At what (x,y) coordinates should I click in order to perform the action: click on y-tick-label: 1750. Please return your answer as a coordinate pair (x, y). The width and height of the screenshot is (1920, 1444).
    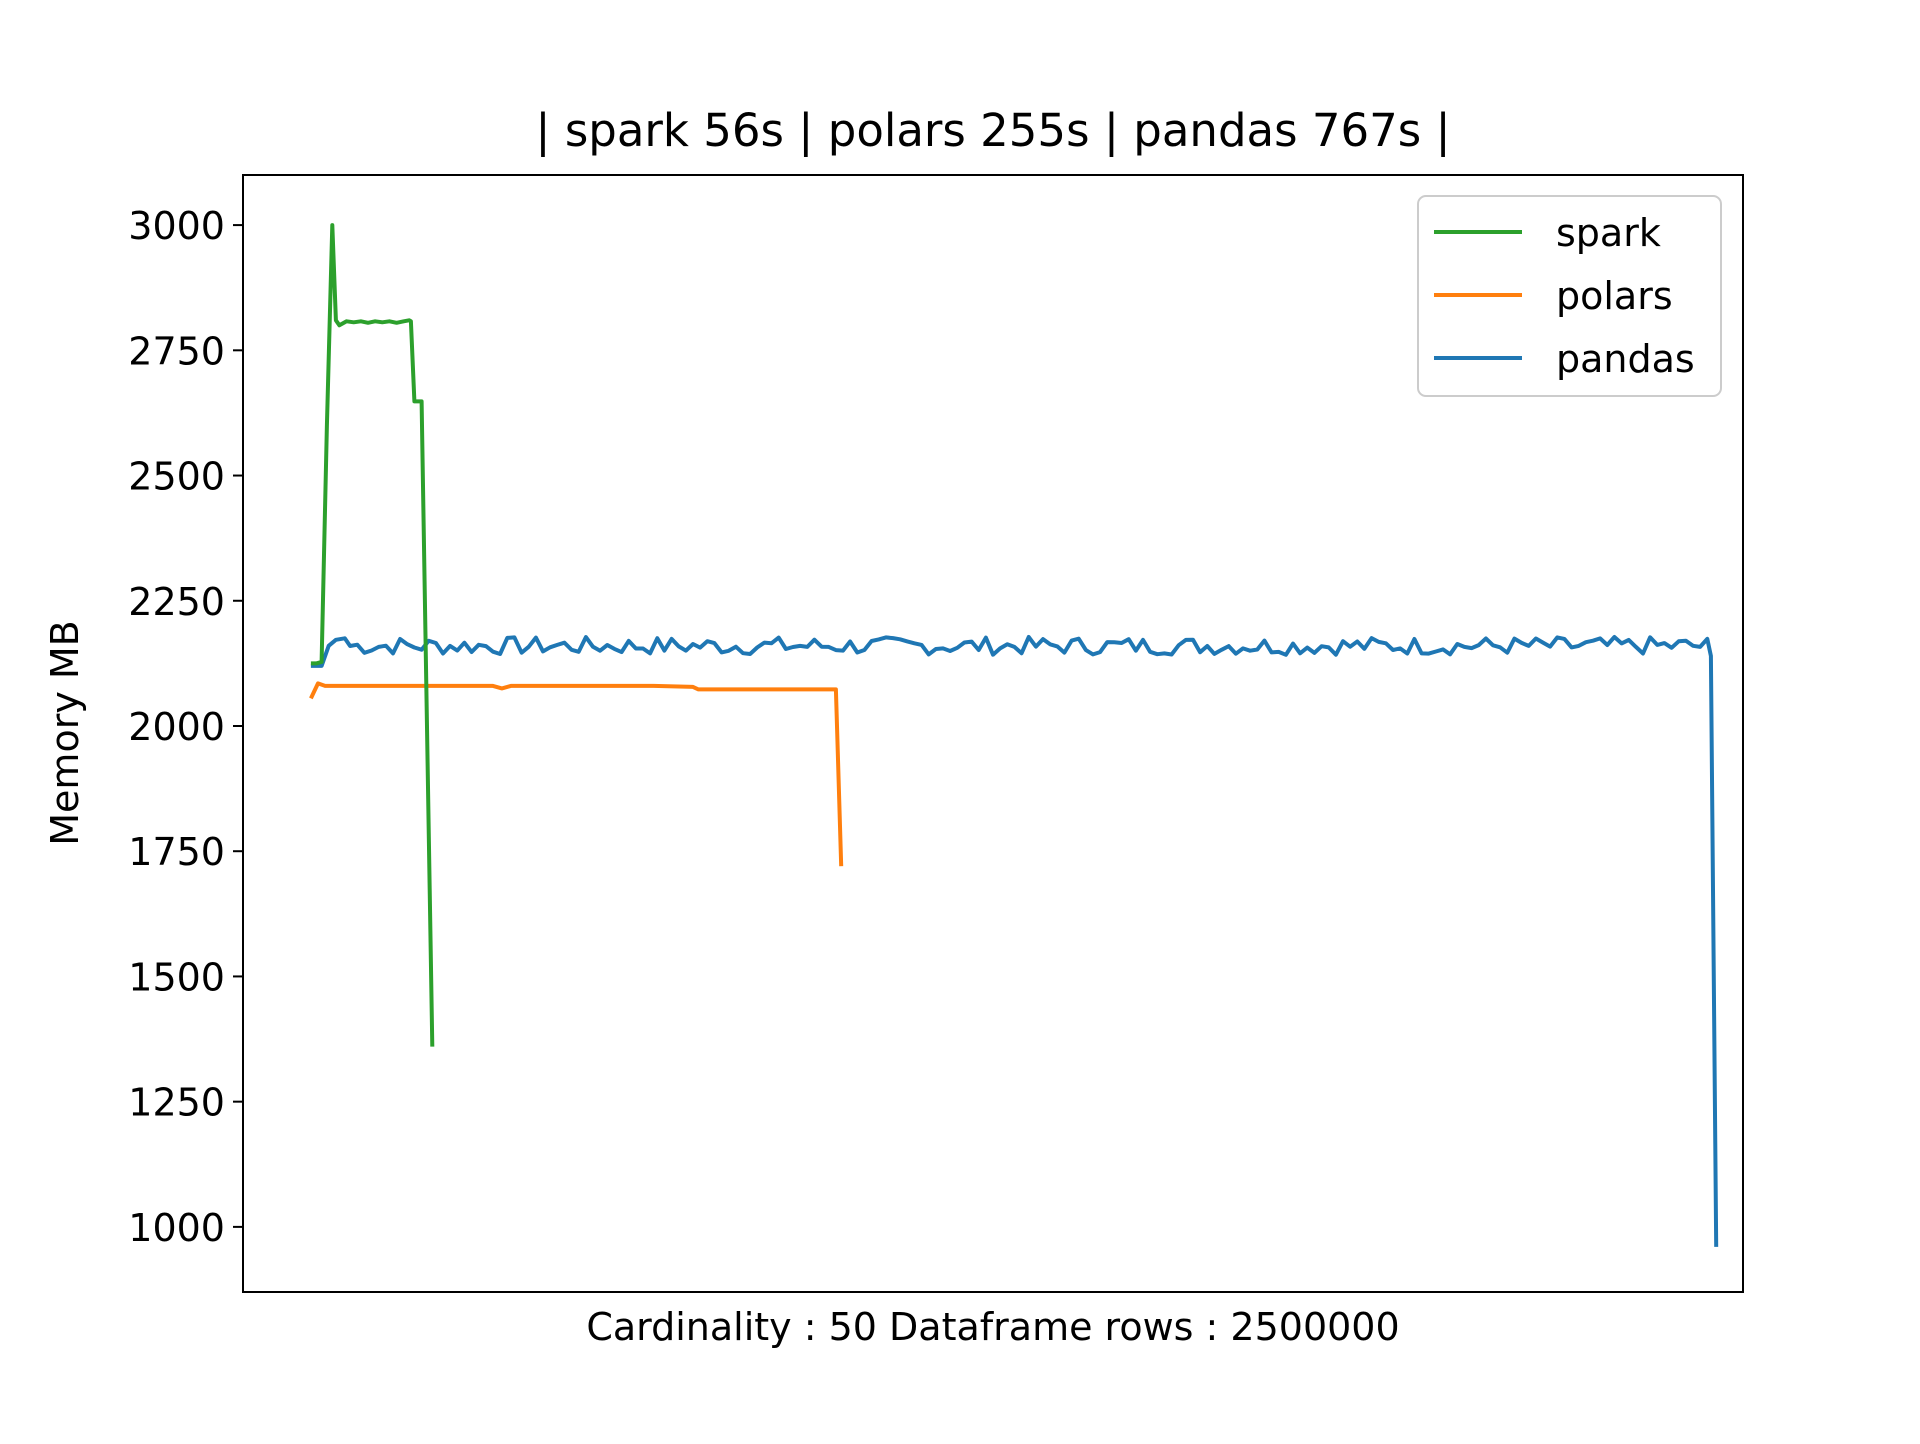
    Looking at the image, I should click on (176, 852).